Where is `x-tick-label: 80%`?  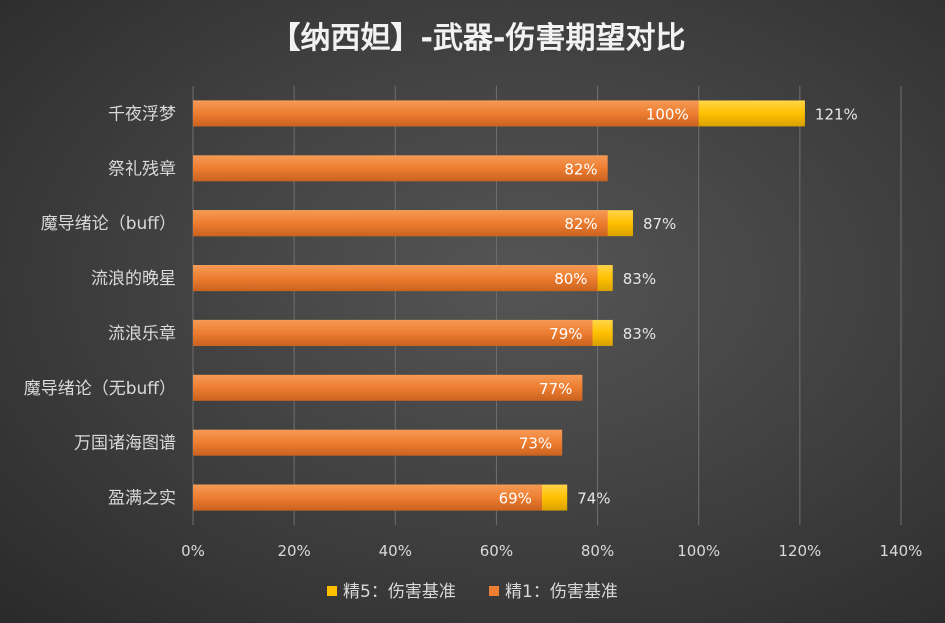 x-tick-label: 80% is located at coordinates (597, 551).